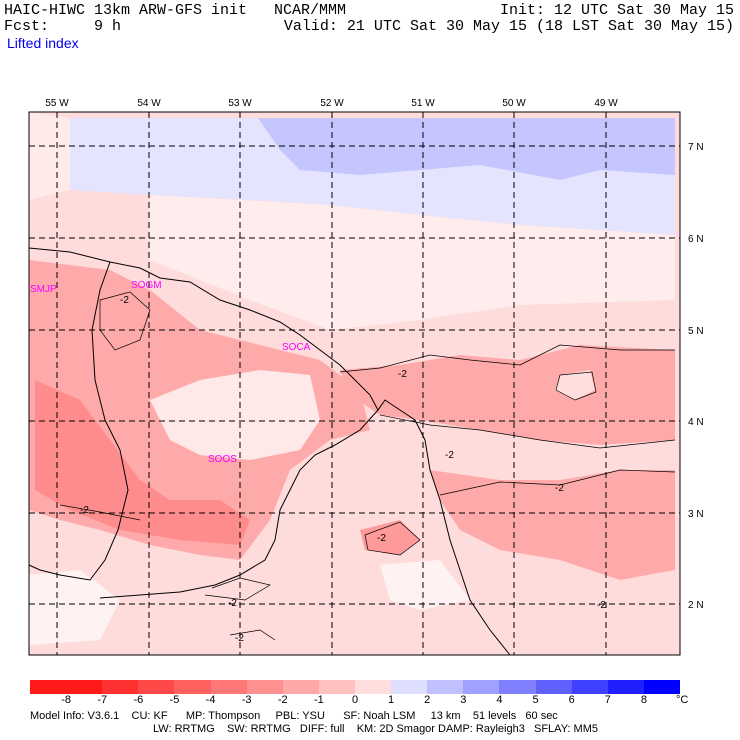 The height and width of the screenshot is (740, 740). I want to click on colorbar-tick-label: -5, so click(174, 700).